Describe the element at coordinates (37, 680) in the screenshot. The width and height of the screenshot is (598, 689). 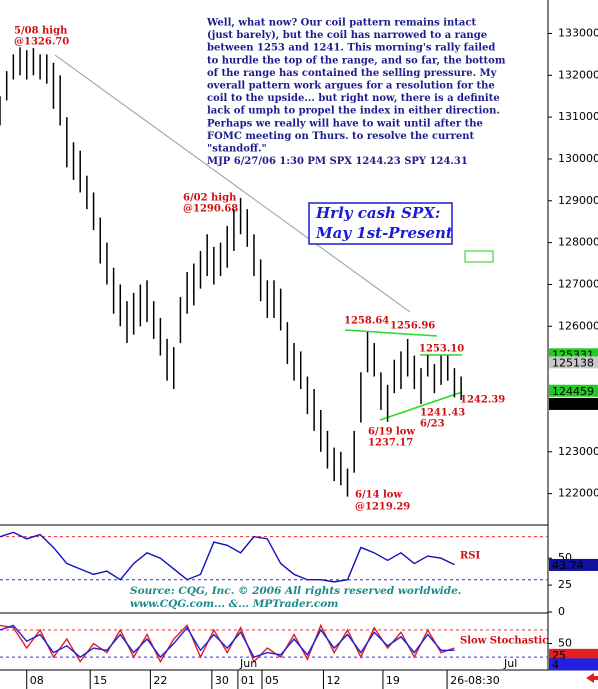
I see `x-tick-label: 08` at that location.